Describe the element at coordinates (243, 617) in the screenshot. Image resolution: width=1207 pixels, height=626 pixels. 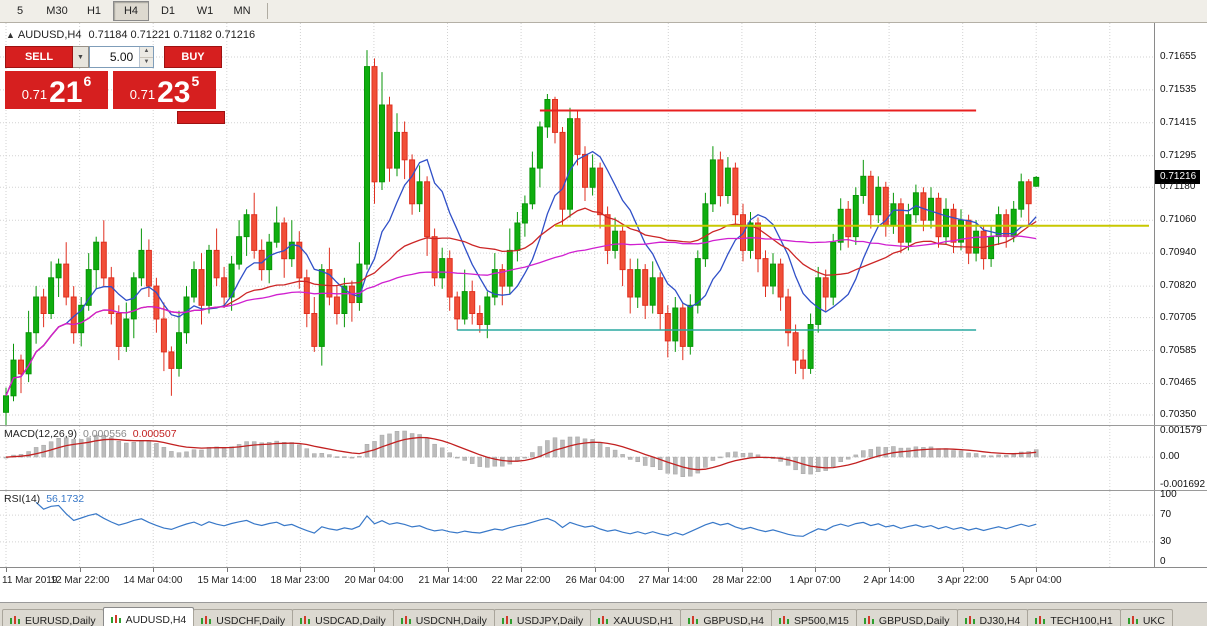
I see `chart-tab-usdchf-daily: USDCHF,Daily` at that location.